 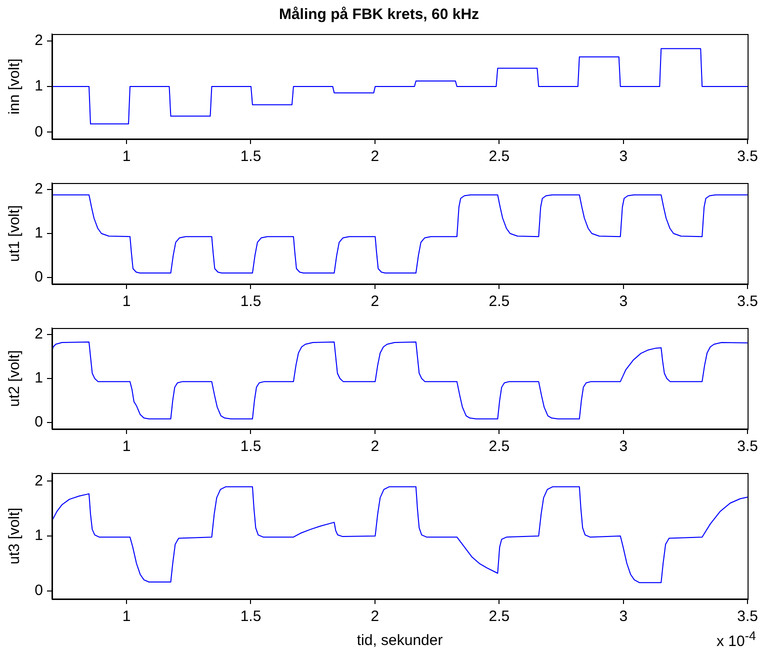 What do you see at coordinates (15, 536) in the screenshot?
I see `y-axis-title: ut3 [volt]` at bounding box center [15, 536].